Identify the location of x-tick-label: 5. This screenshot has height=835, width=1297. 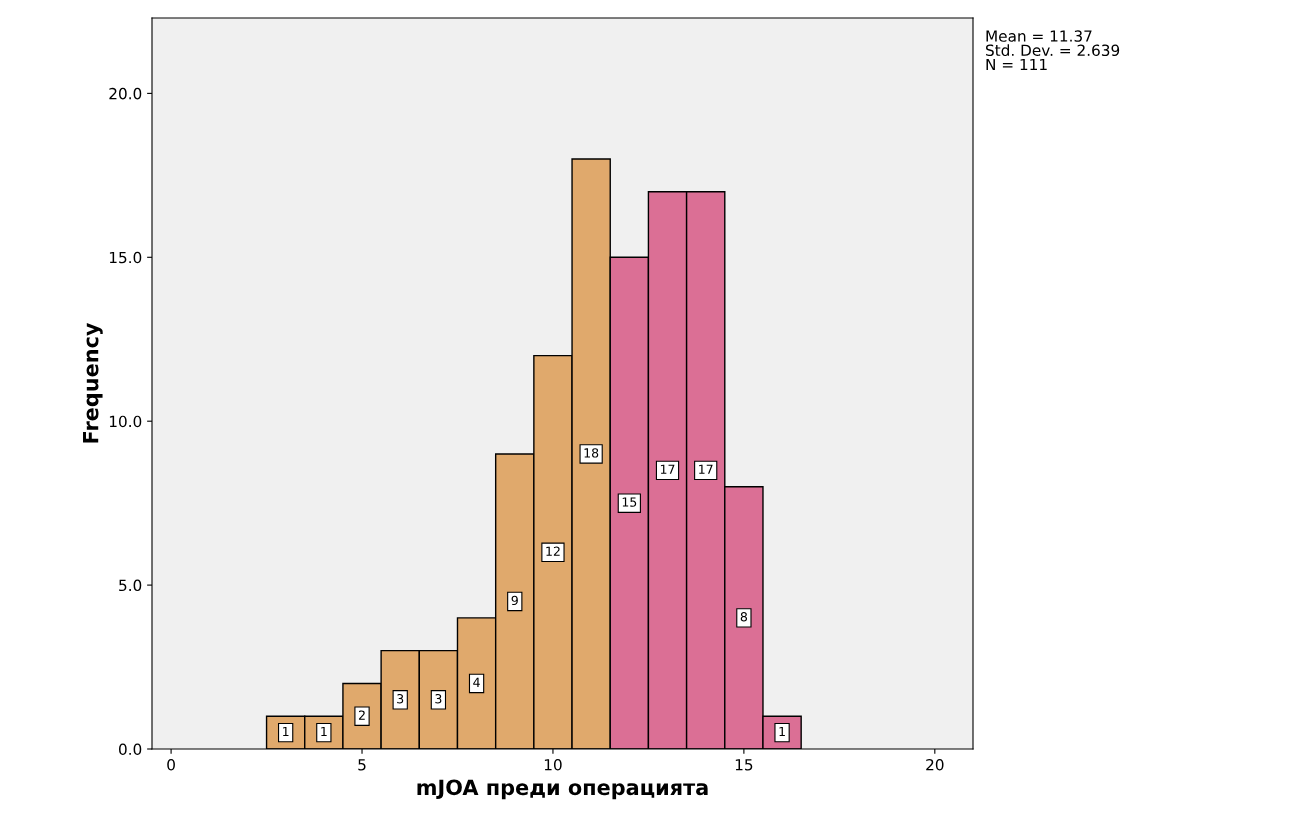
(362, 765).